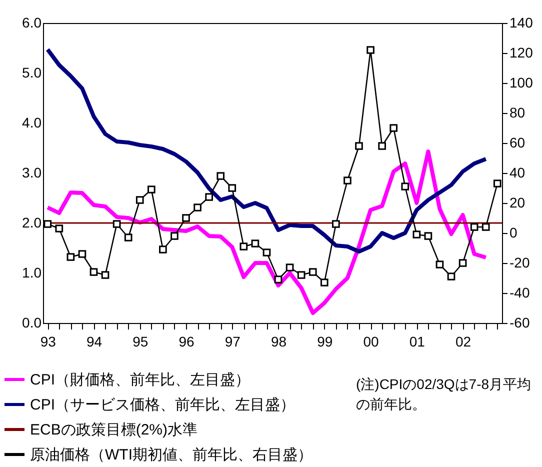 Image resolution: width=542 pixels, height=467 pixels. Describe the element at coordinates (32, 172) in the screenshot. I see `y-tick-label: 3.0` at that location.